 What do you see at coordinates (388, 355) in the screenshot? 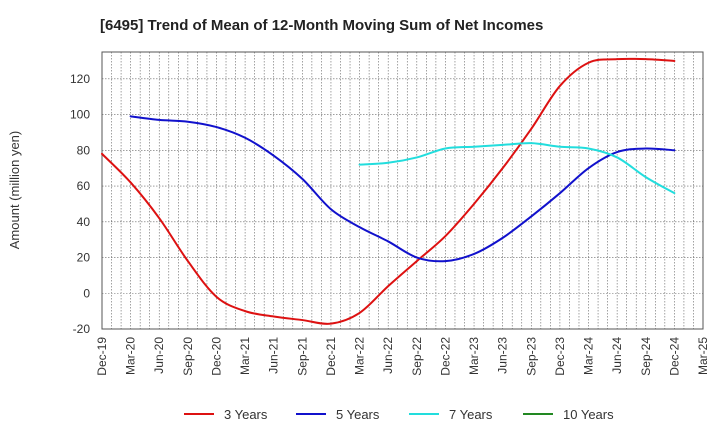
I see `x-tick-label: Jun-22` at bounding box center [388, 355].